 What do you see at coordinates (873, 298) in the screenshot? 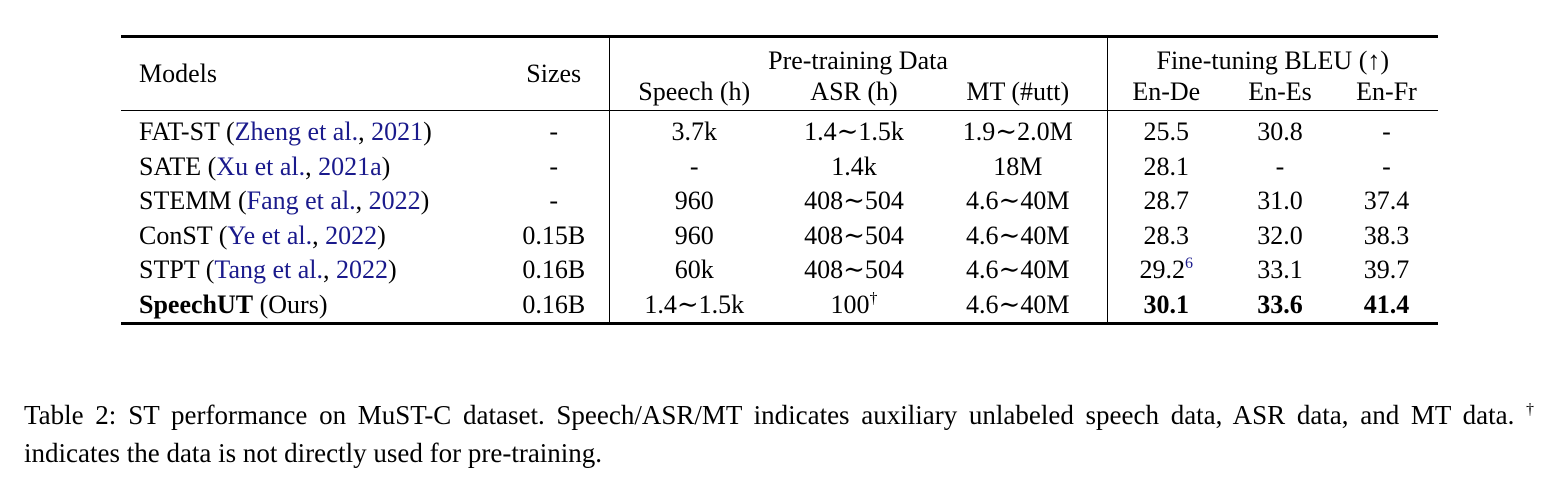
I see `dagger-mark: †` at bounding box center [873, 298].